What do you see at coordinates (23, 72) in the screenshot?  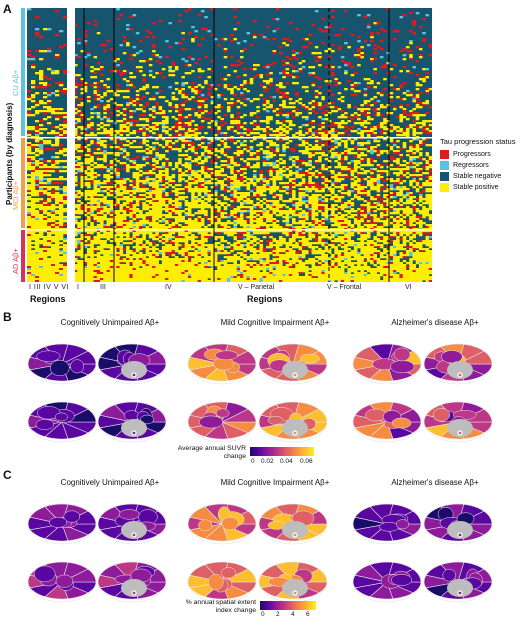 I see `group-bar-cu` at bounding box center [23, 72].